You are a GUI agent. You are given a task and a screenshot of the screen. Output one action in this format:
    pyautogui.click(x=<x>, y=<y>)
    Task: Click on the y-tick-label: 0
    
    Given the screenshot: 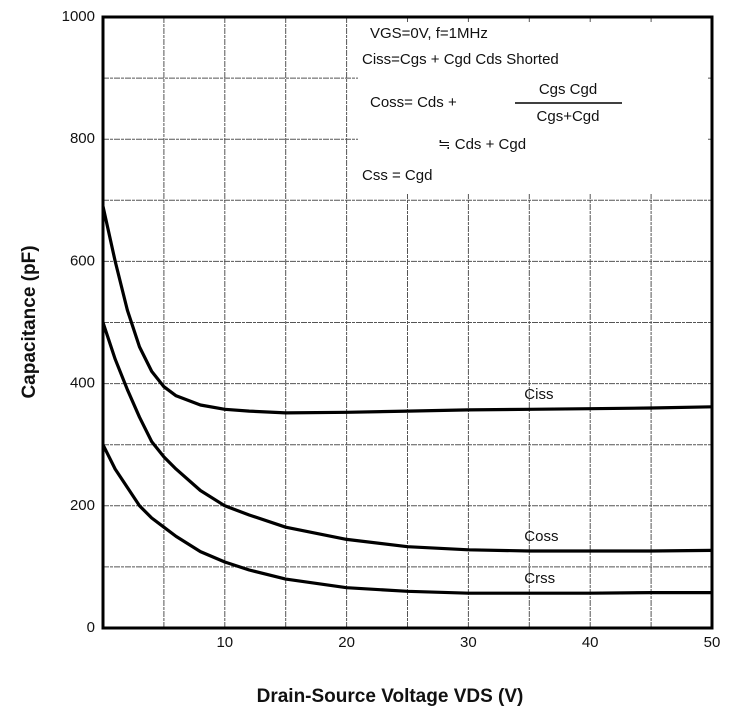 What is the action you would take?
    pyautogui.click(x=91, y=627)
    